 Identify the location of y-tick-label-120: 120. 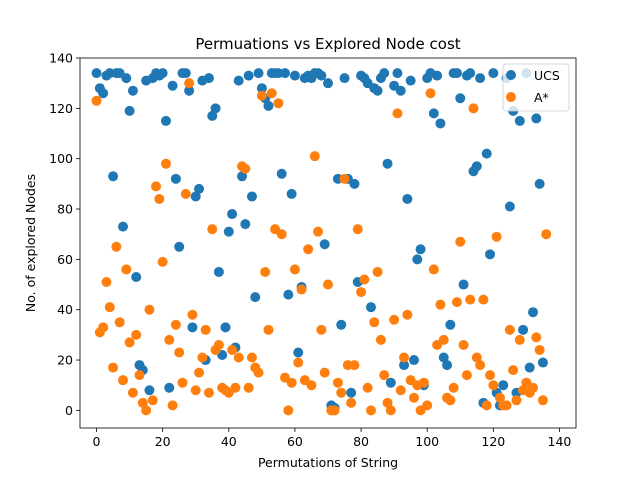
(61, 108).